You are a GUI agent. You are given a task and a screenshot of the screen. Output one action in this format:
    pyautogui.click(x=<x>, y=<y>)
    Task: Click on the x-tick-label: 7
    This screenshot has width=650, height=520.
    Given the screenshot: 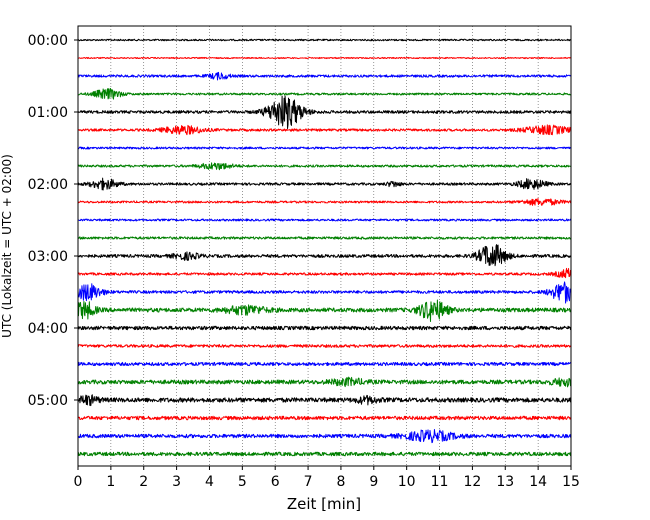 What is the action you would take?
    pyautogui.click(x=308, y=482)
    